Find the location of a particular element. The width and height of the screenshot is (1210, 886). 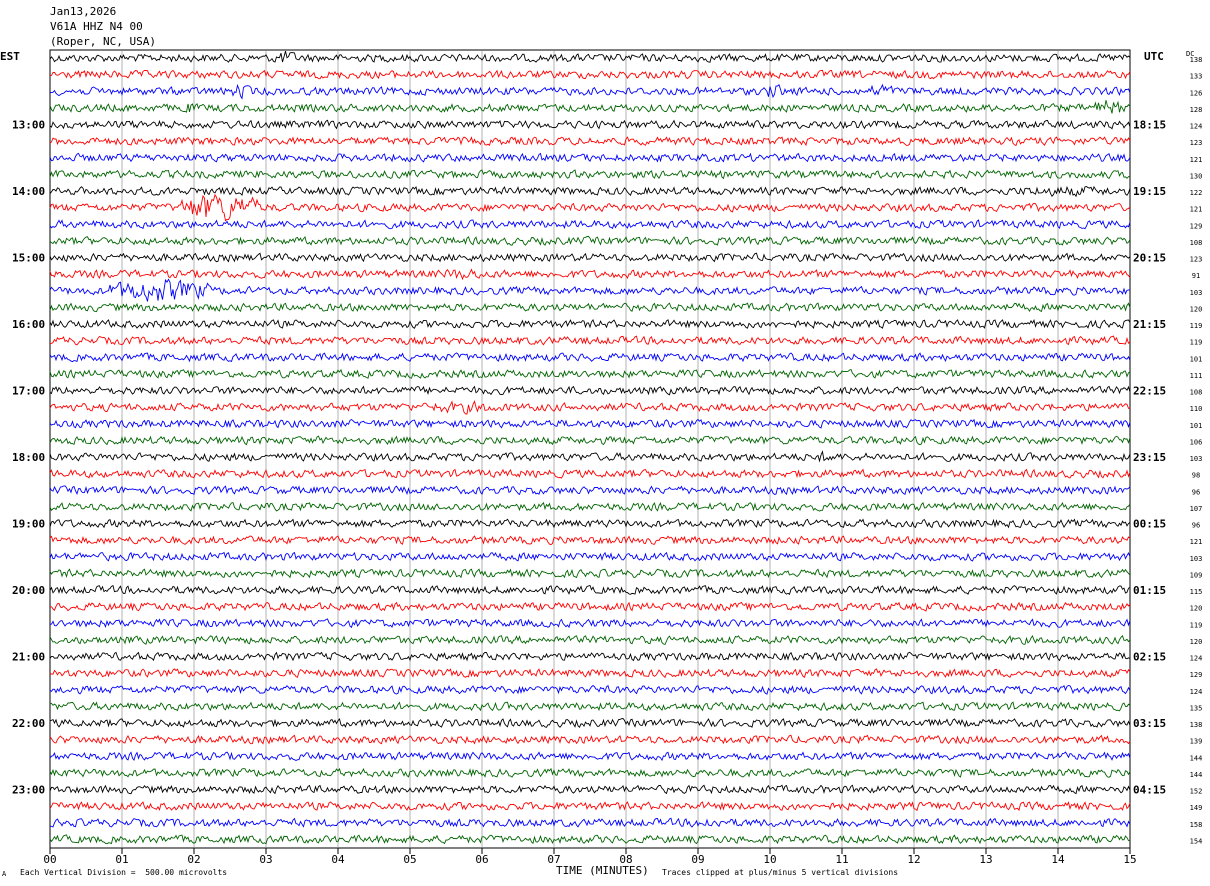

x-tick-label: 00 is located at coordinates (49, 859).